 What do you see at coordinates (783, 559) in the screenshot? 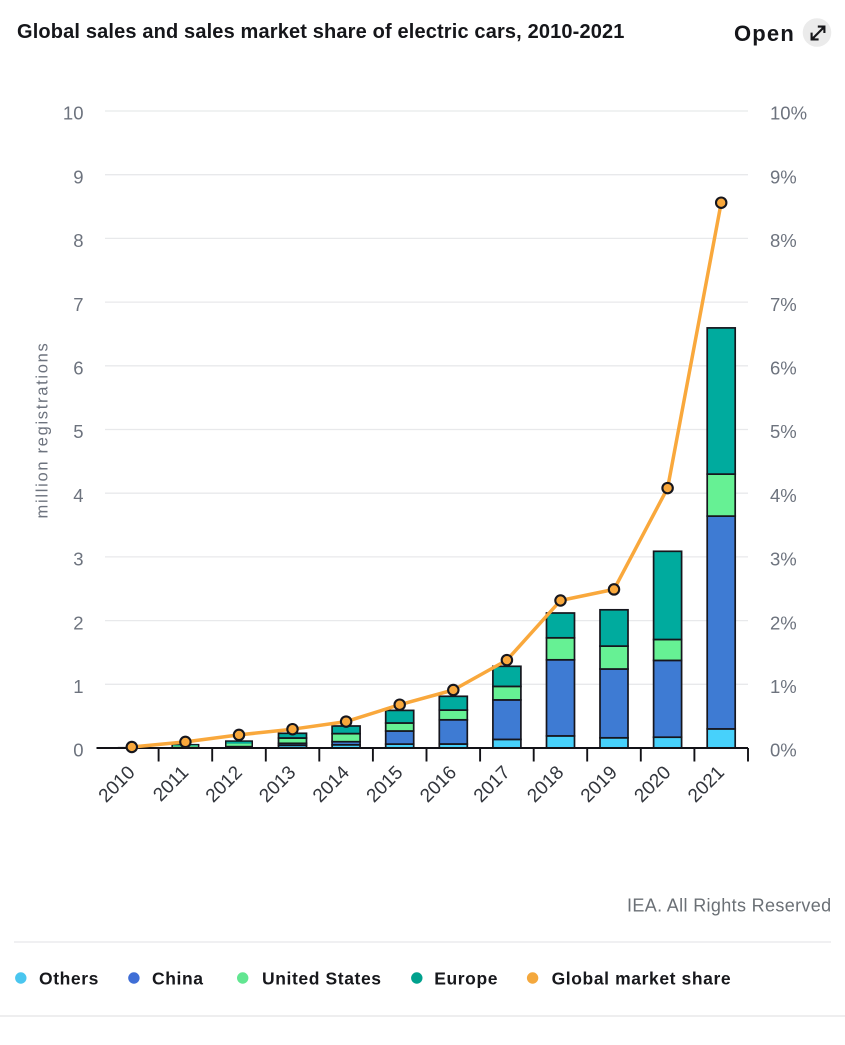
I see `svg-text: 3%` at bounding box center [783, 559].